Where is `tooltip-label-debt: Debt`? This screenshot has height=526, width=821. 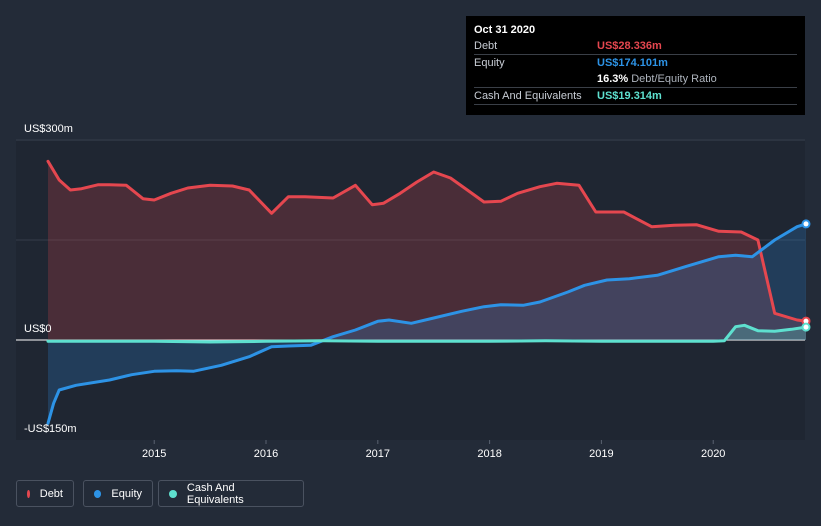 tooltip-label-debt: Debt is located at coordinates (486, 46).